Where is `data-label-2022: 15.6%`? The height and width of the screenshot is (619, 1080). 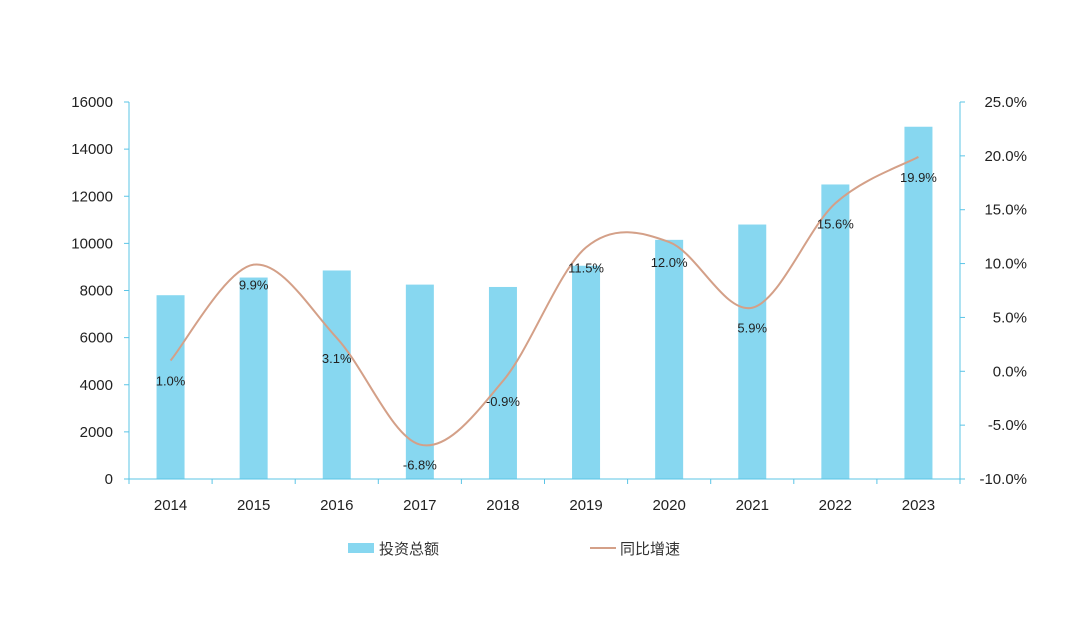 data-label-2022: 15.6% is located at coordinates (835, 223).